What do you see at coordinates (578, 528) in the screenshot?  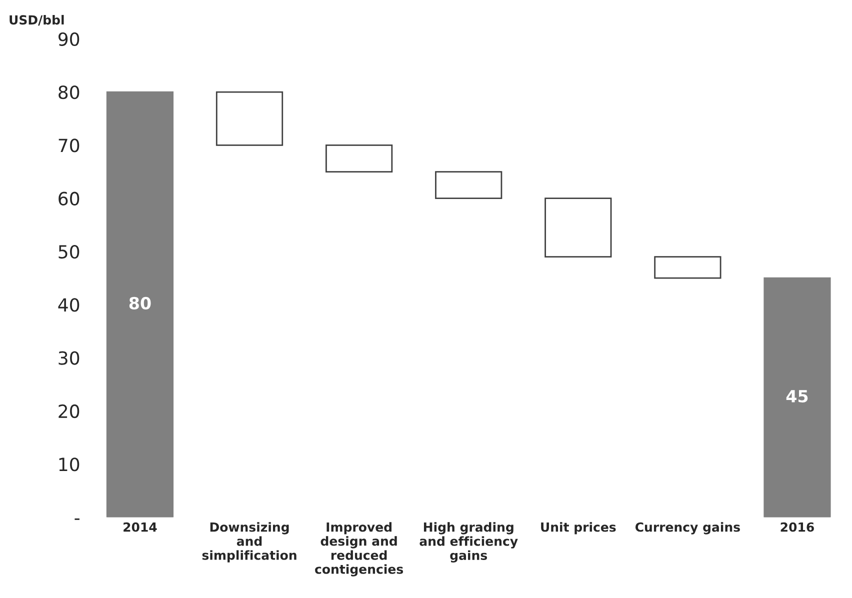 I see `x-tick-label: Unit prices` at bounding box center [578, 528].